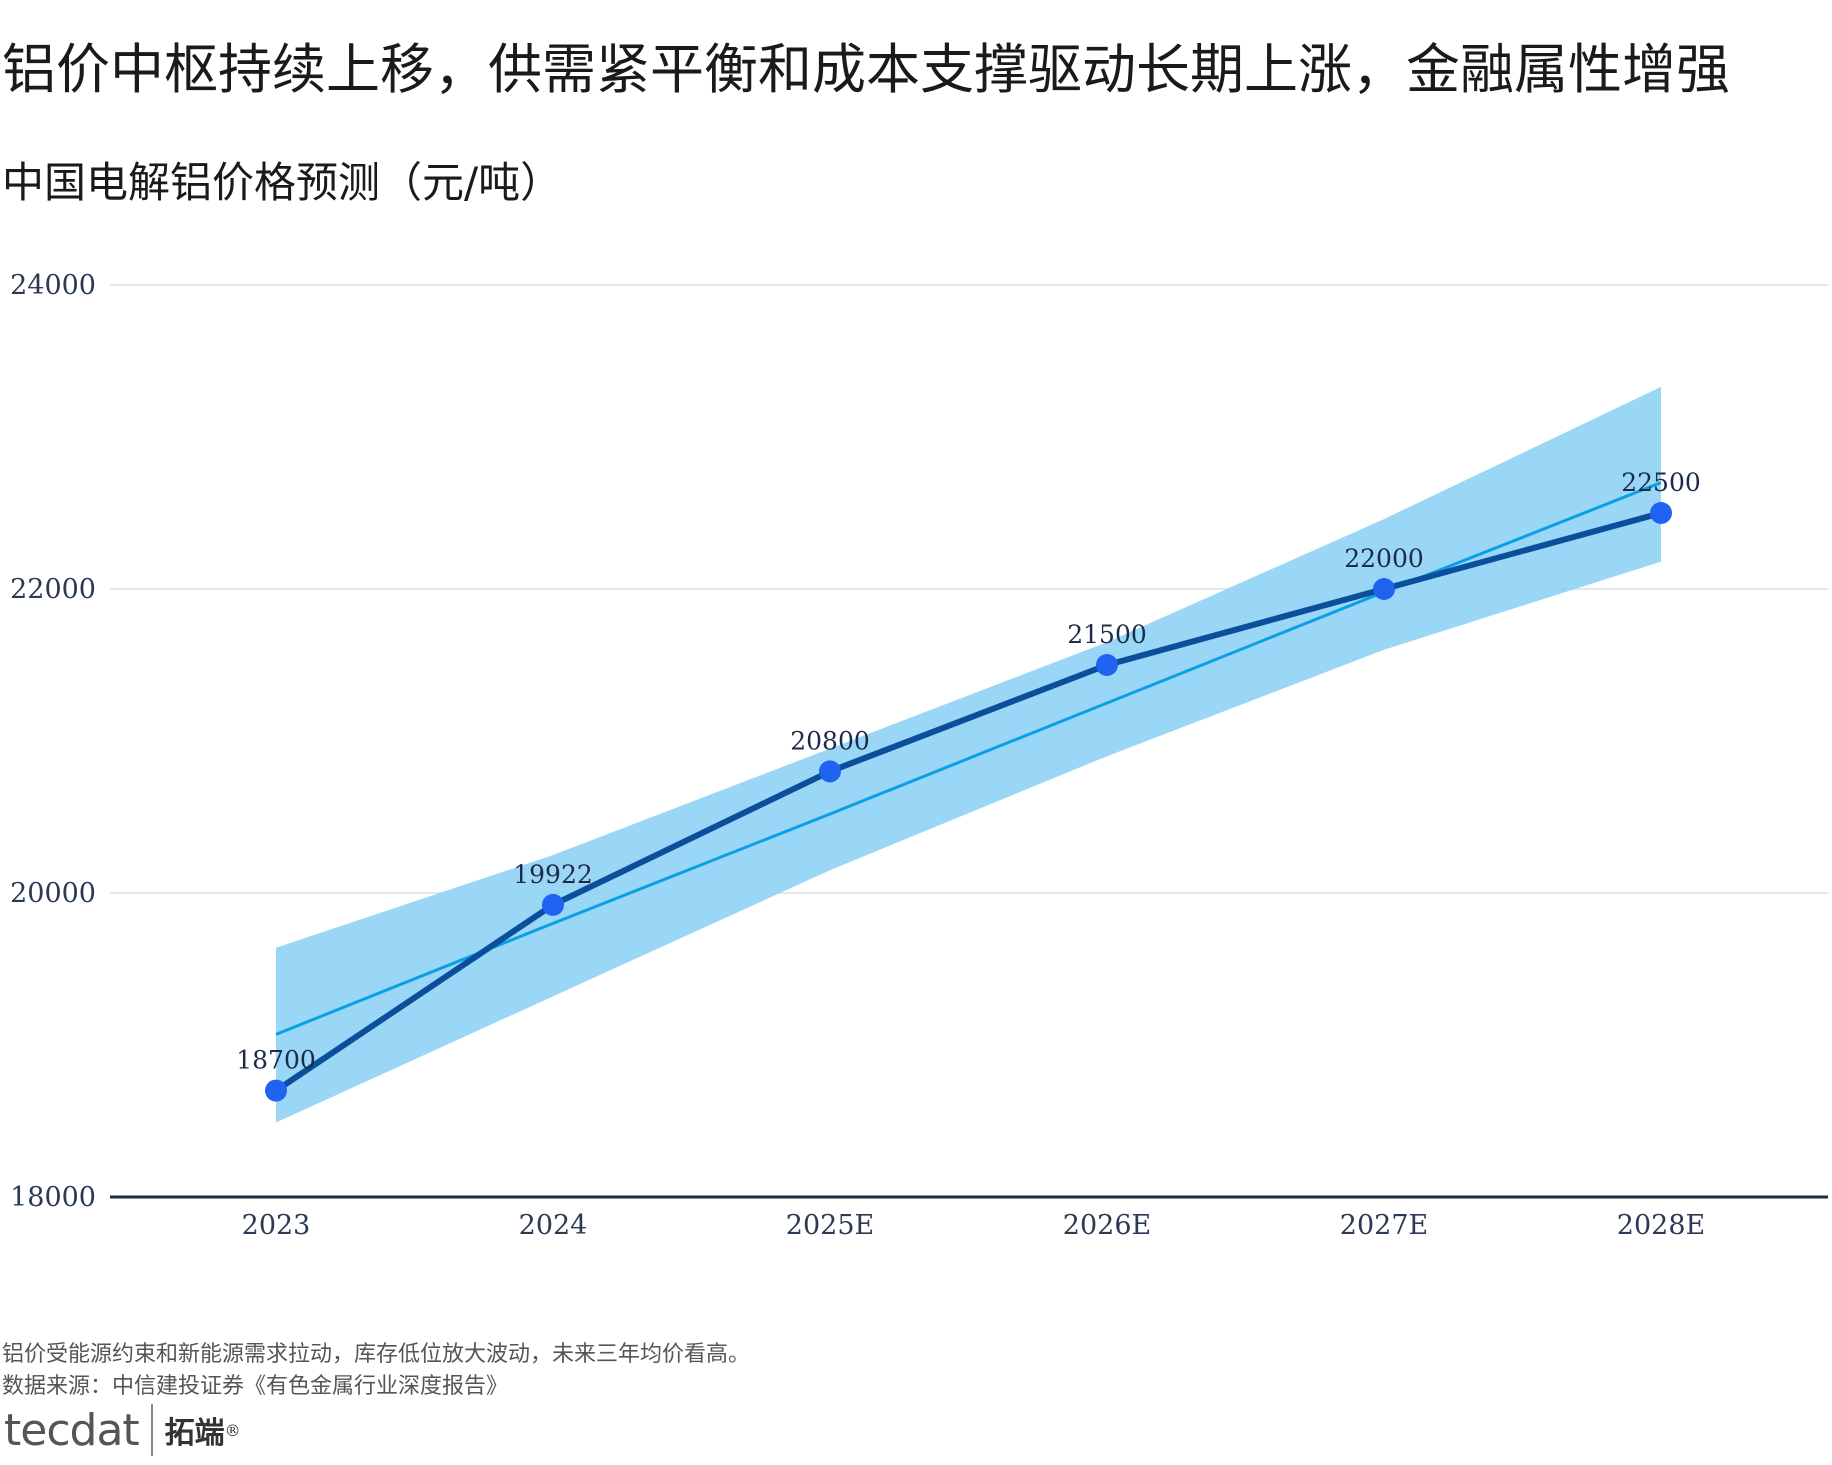 This screenshot has height=1465, width=1832. I want to click on x-axis-ticks: 2023 2024 2025E 2026E 2027E 2028E, so click(974, 1225).